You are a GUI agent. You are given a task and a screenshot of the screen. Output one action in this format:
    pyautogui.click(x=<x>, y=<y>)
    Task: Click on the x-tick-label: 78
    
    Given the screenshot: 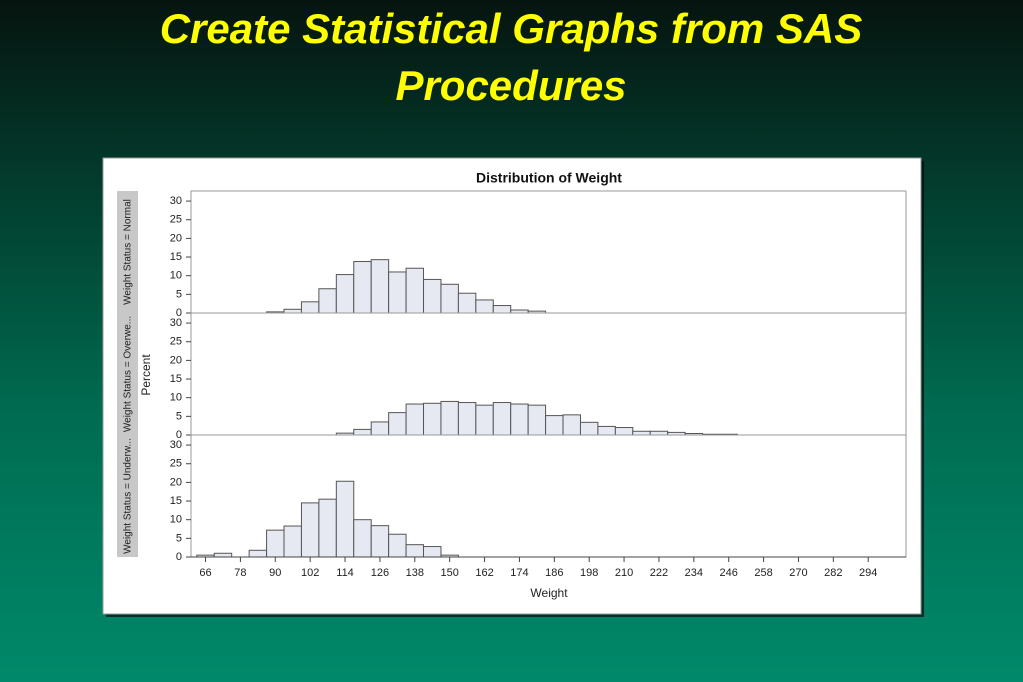 What is the action you would take?
    pyautogui.click(x=240, y=573)
    